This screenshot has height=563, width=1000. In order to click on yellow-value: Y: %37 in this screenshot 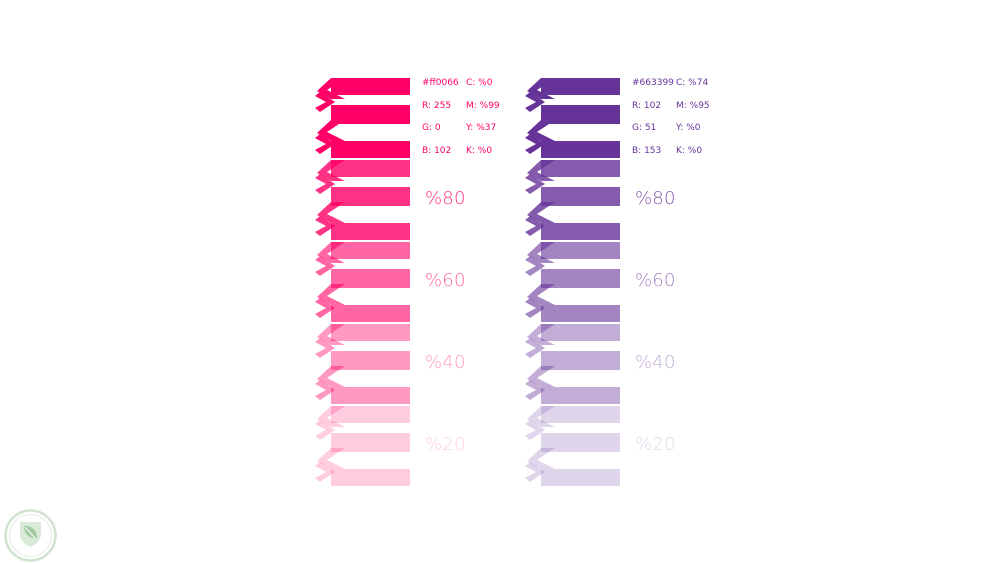, I will do `click(481, 128)`.